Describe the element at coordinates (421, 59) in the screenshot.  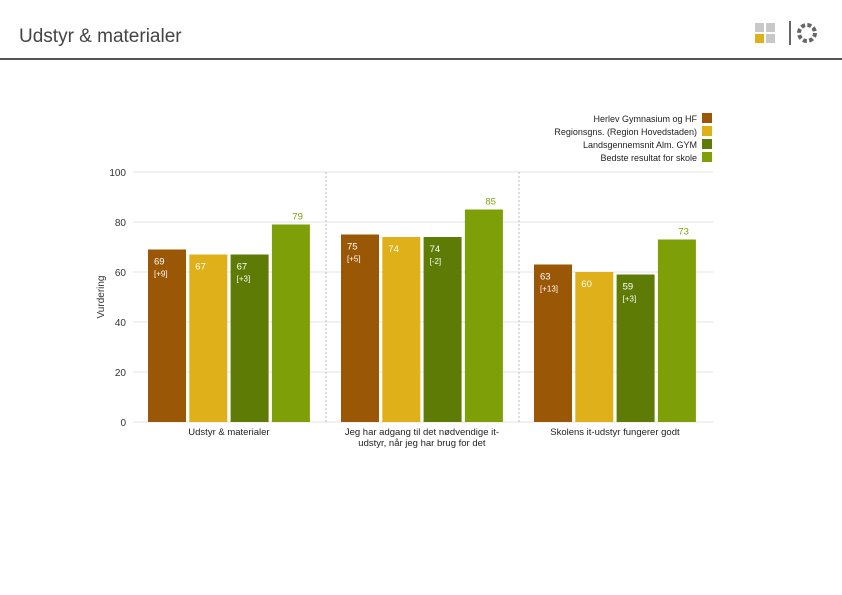
I see `header-divider` at that location.